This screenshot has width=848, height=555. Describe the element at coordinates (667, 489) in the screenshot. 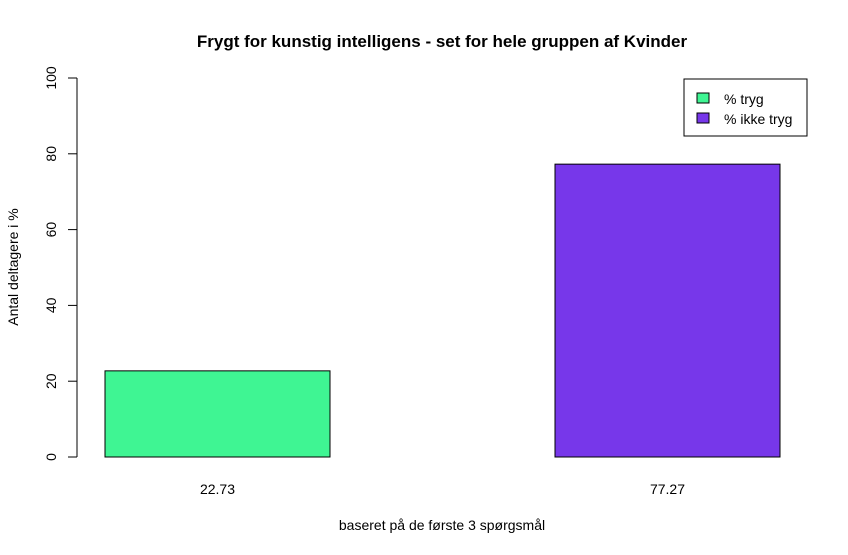

I see `x-tick-label: 77.27` at that location.